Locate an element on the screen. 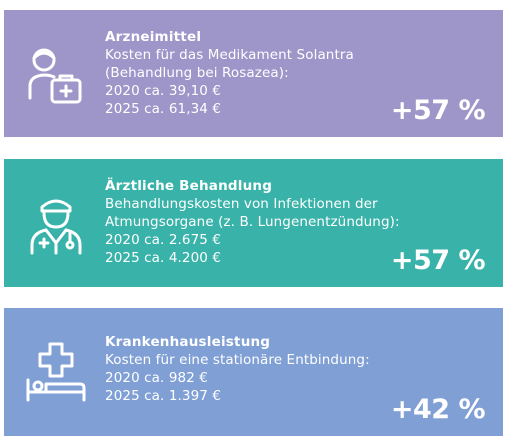 This screenshot has width=517, height=444. card-line: Kosten für eine stationäre Entbindung: is located at coordinates (237, 360).